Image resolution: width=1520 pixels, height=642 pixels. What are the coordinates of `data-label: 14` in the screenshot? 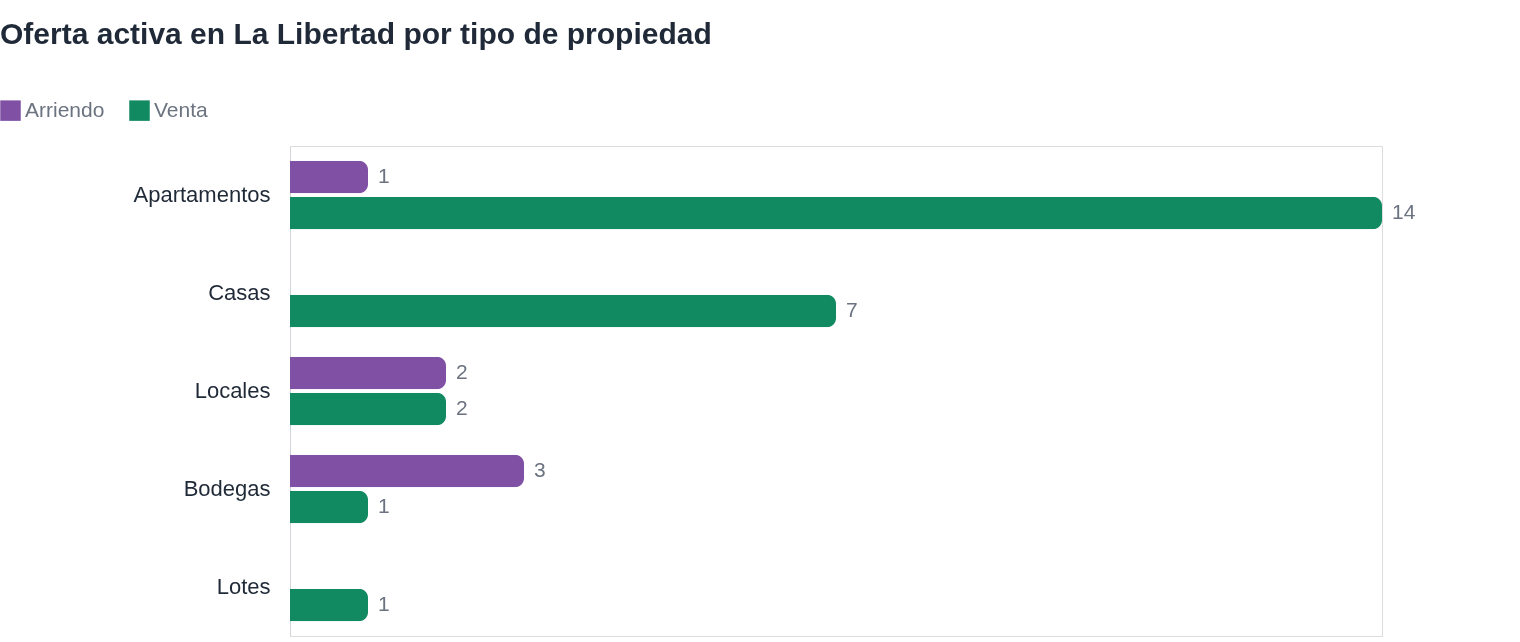 It's located at (1404, 212).